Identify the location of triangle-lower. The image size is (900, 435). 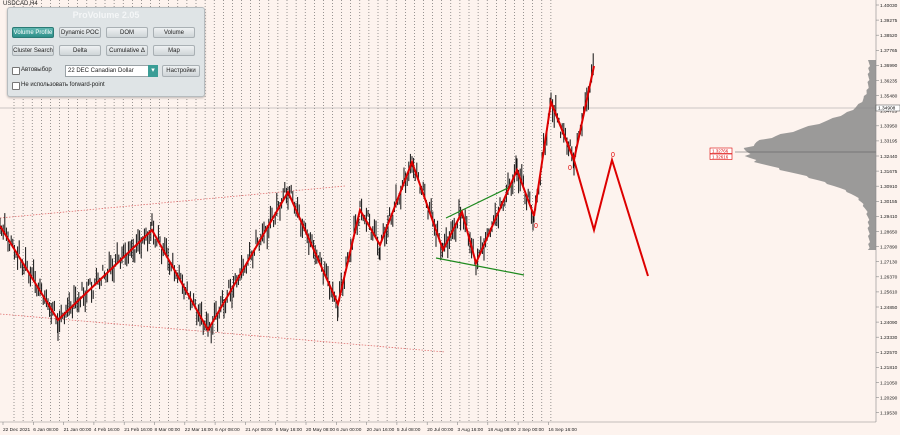
(480, 266).